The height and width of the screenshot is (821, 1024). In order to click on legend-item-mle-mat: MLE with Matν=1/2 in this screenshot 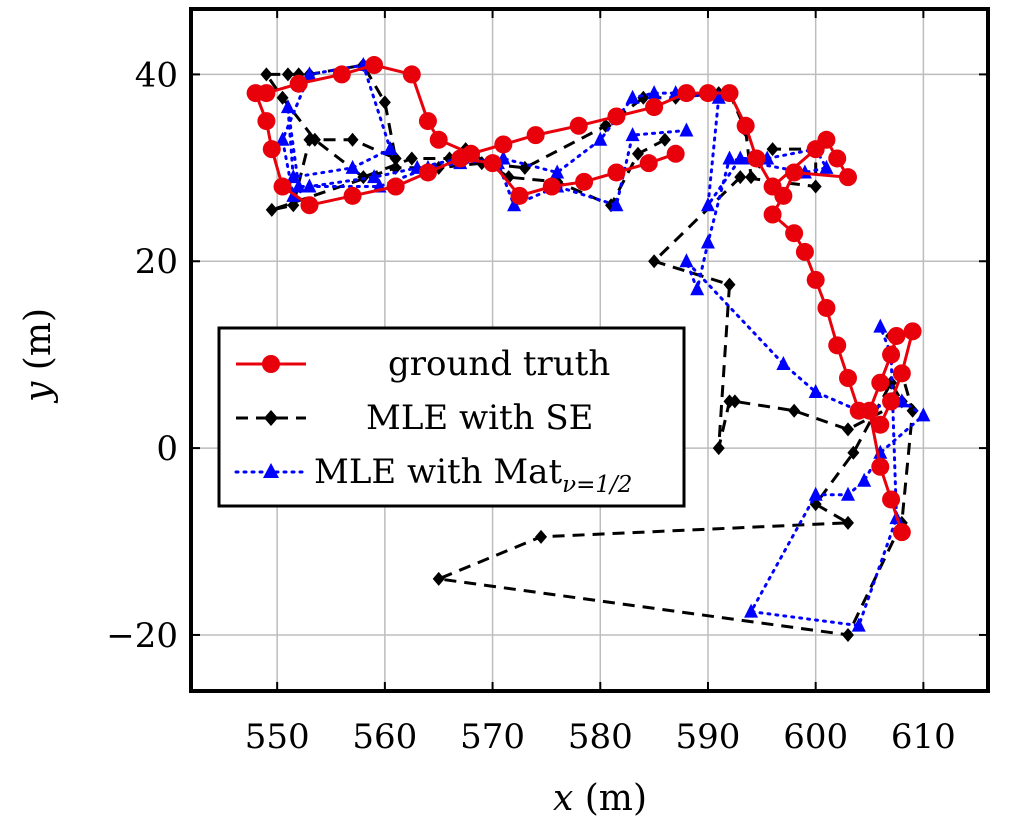, I will do `click(433, 475)`.